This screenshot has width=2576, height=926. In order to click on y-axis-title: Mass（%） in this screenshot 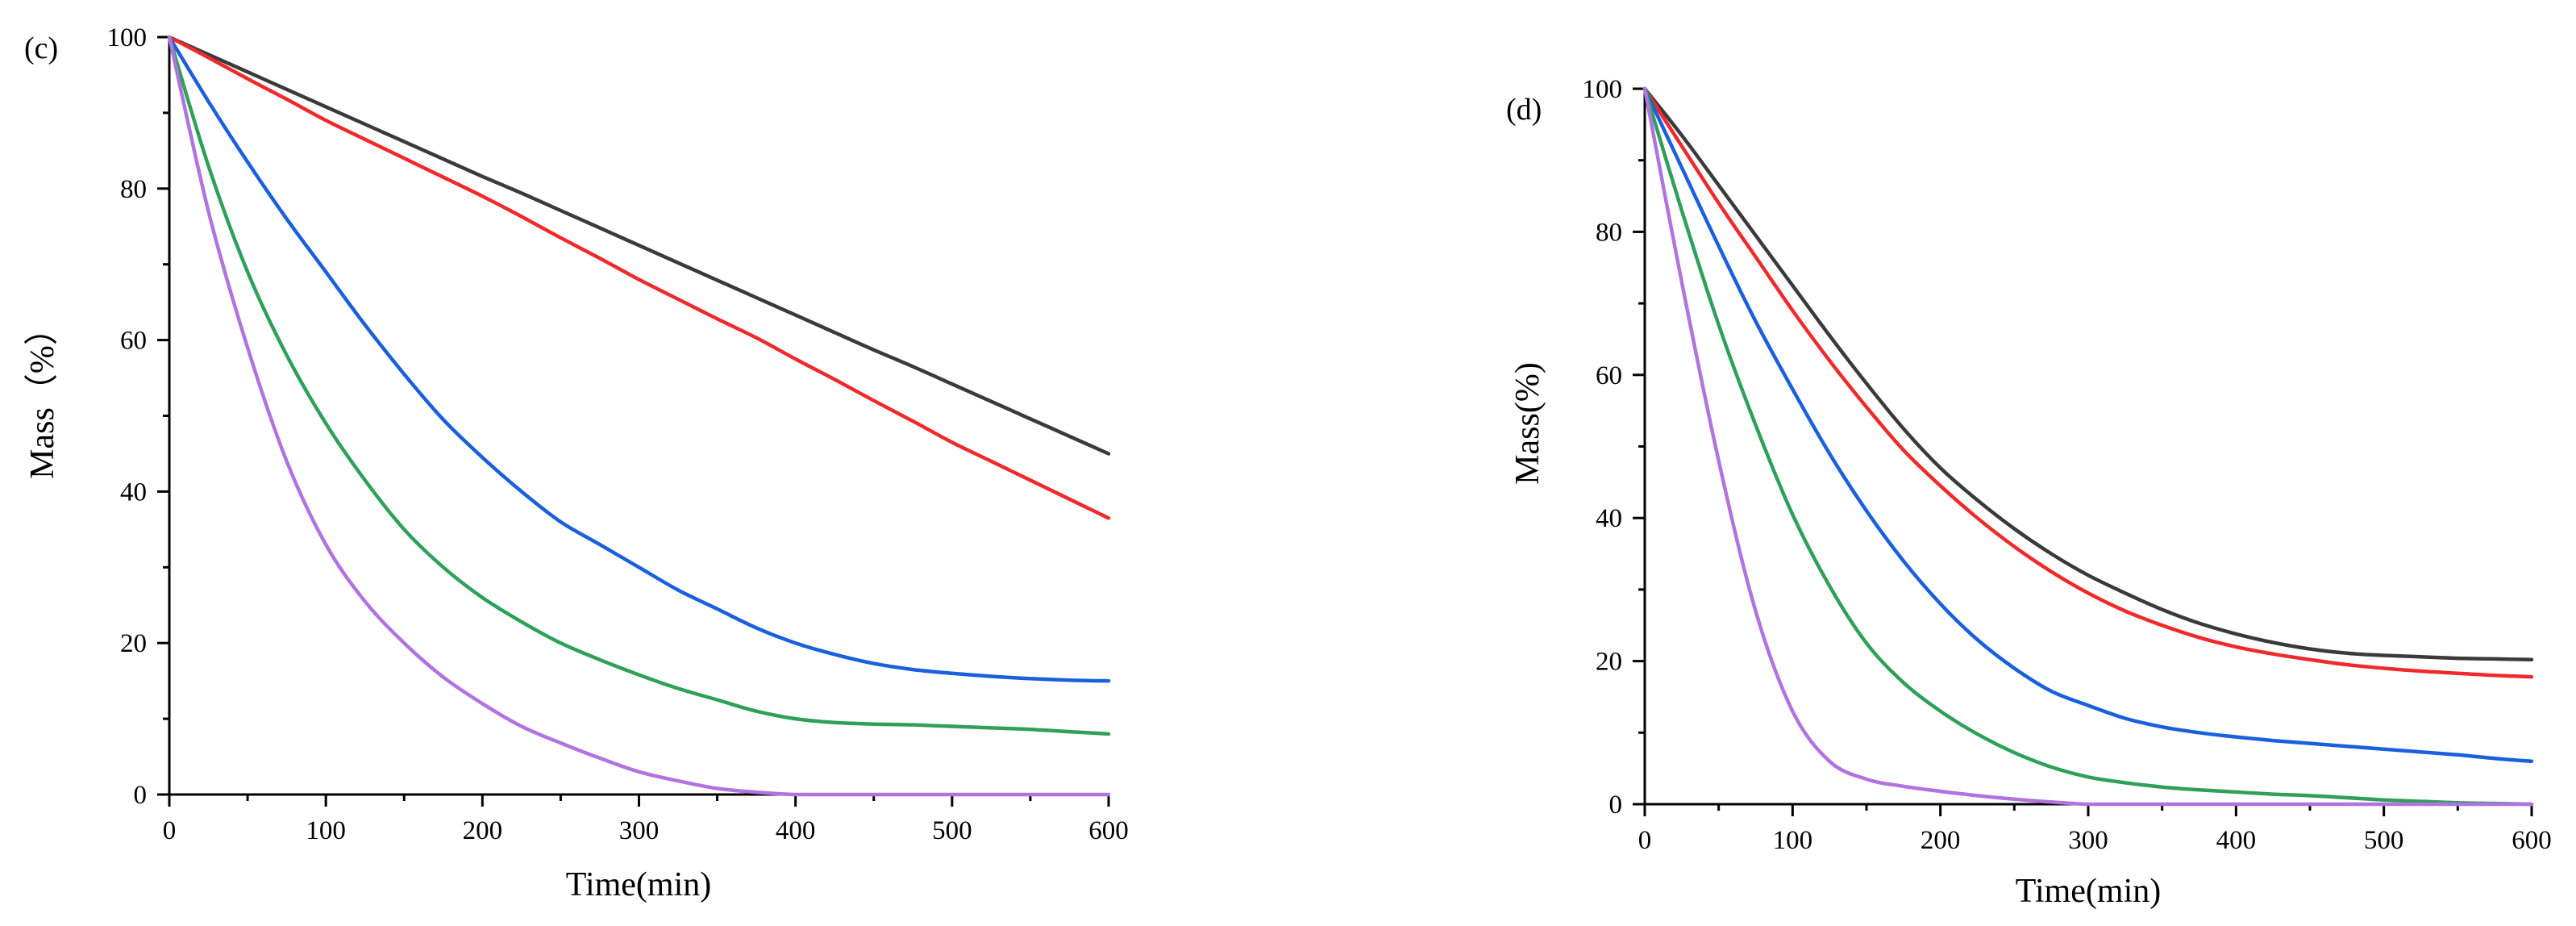, I will do `click(42, 395)`.